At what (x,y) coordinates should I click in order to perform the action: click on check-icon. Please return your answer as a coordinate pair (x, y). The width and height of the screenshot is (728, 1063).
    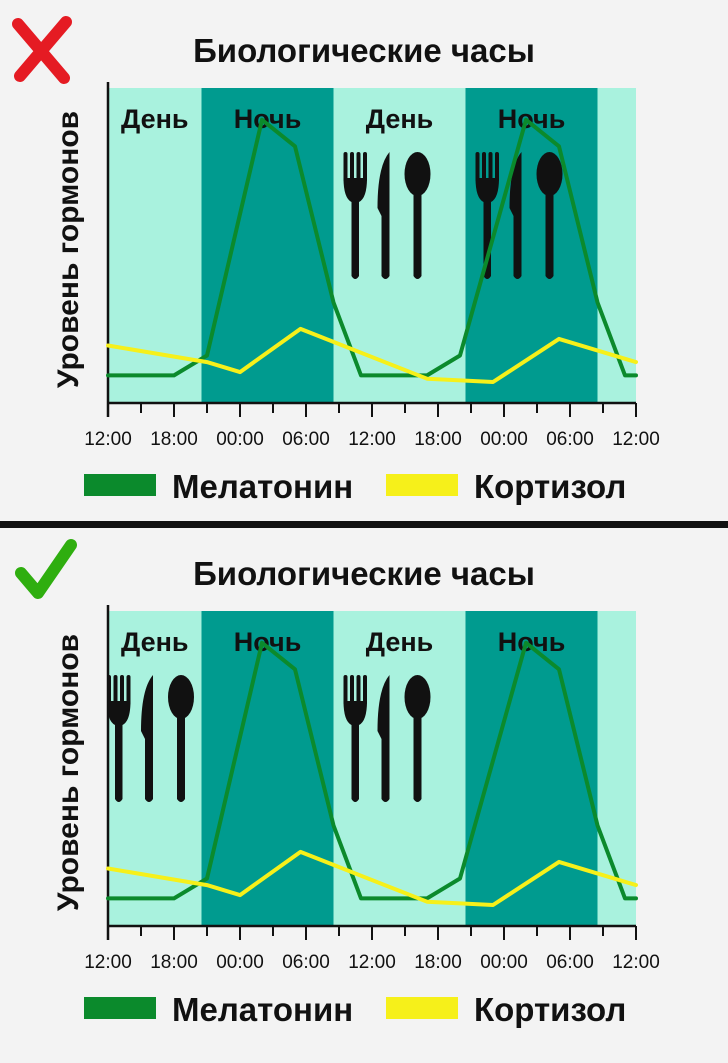
    Looking at the image, I should click on (46, 569).